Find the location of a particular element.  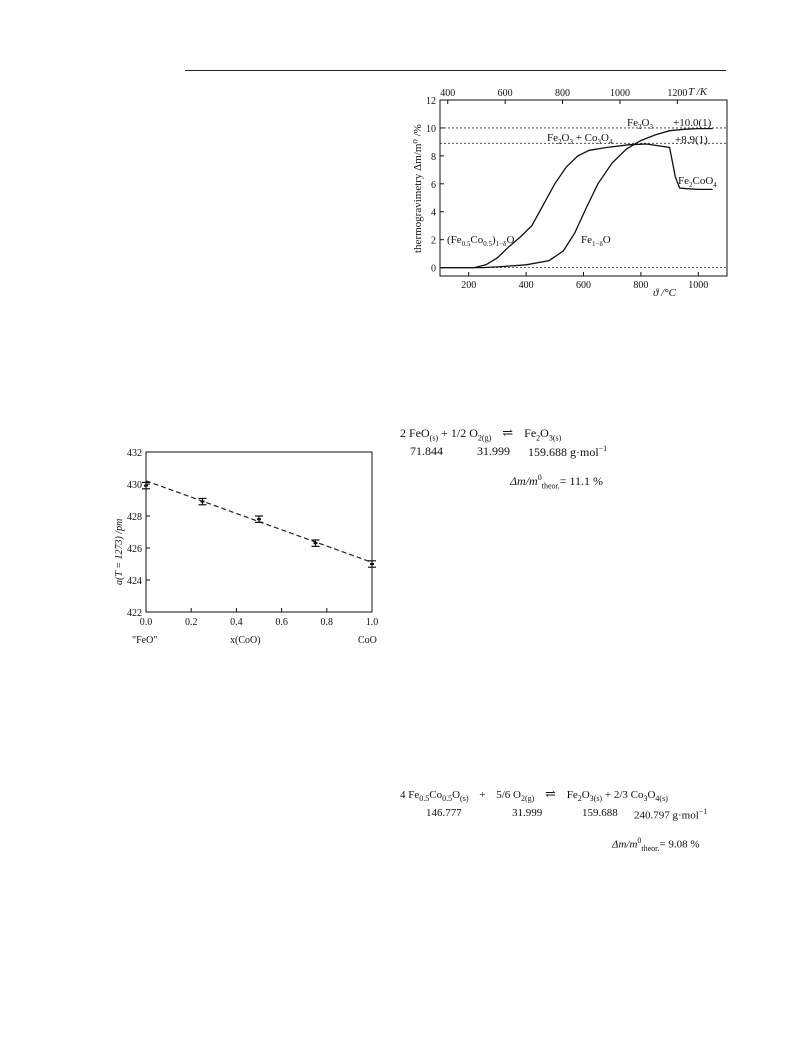

lattice-xtick-label: 0.8 is located at coordinates (327, 622).